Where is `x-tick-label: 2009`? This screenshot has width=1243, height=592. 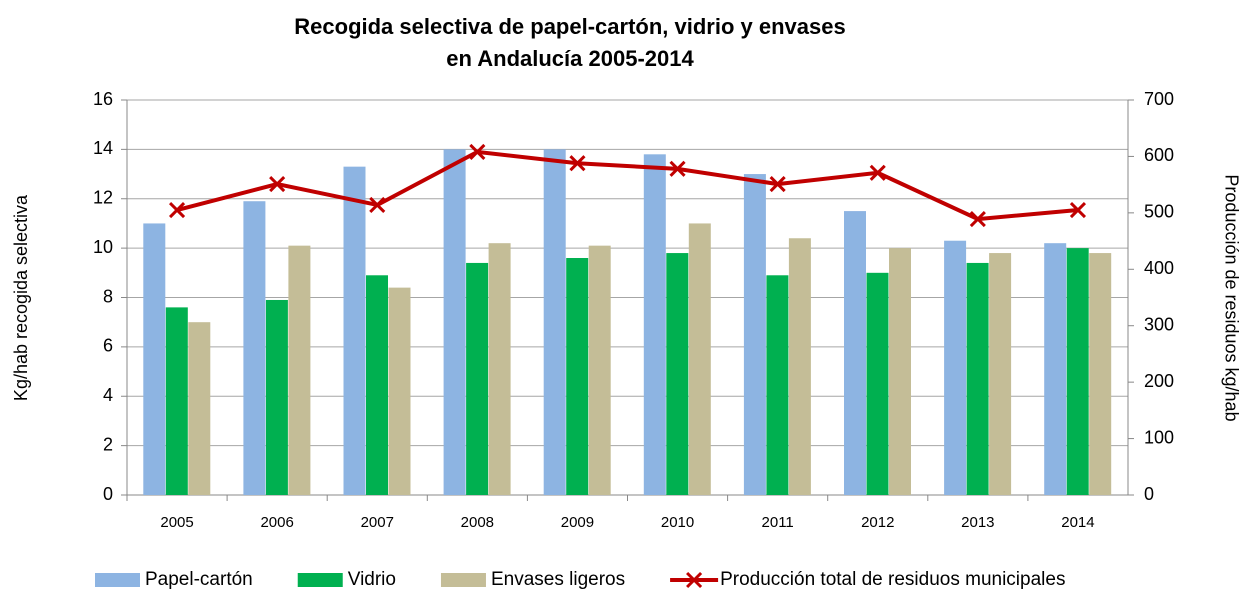 x-tick-label: 2009 is located at coordinates (577, 522).